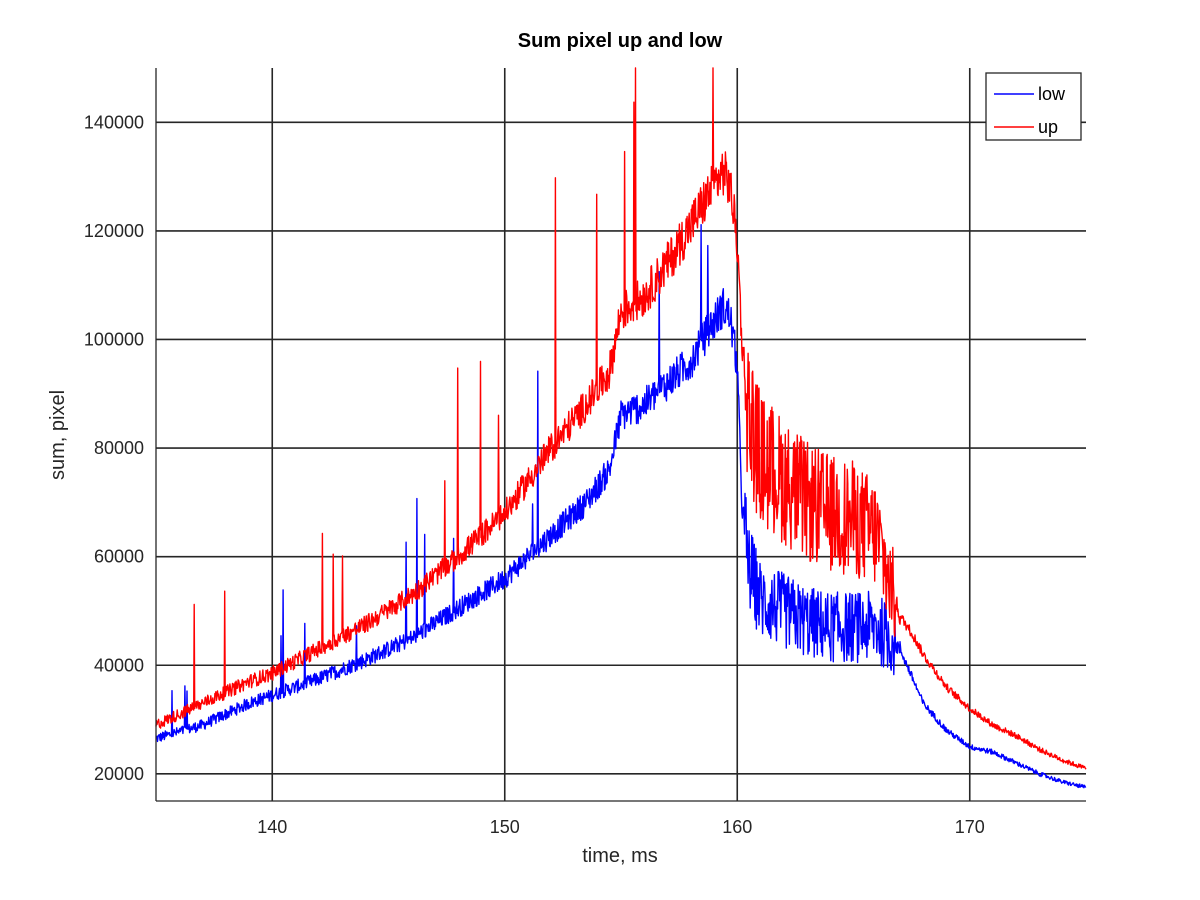 The height and width of the screenshot is (900, 1200). What do you see at coordinates (505, 827) in the screenshot?
I see `x-tick-label: 150` at bounding box center [505, 827].